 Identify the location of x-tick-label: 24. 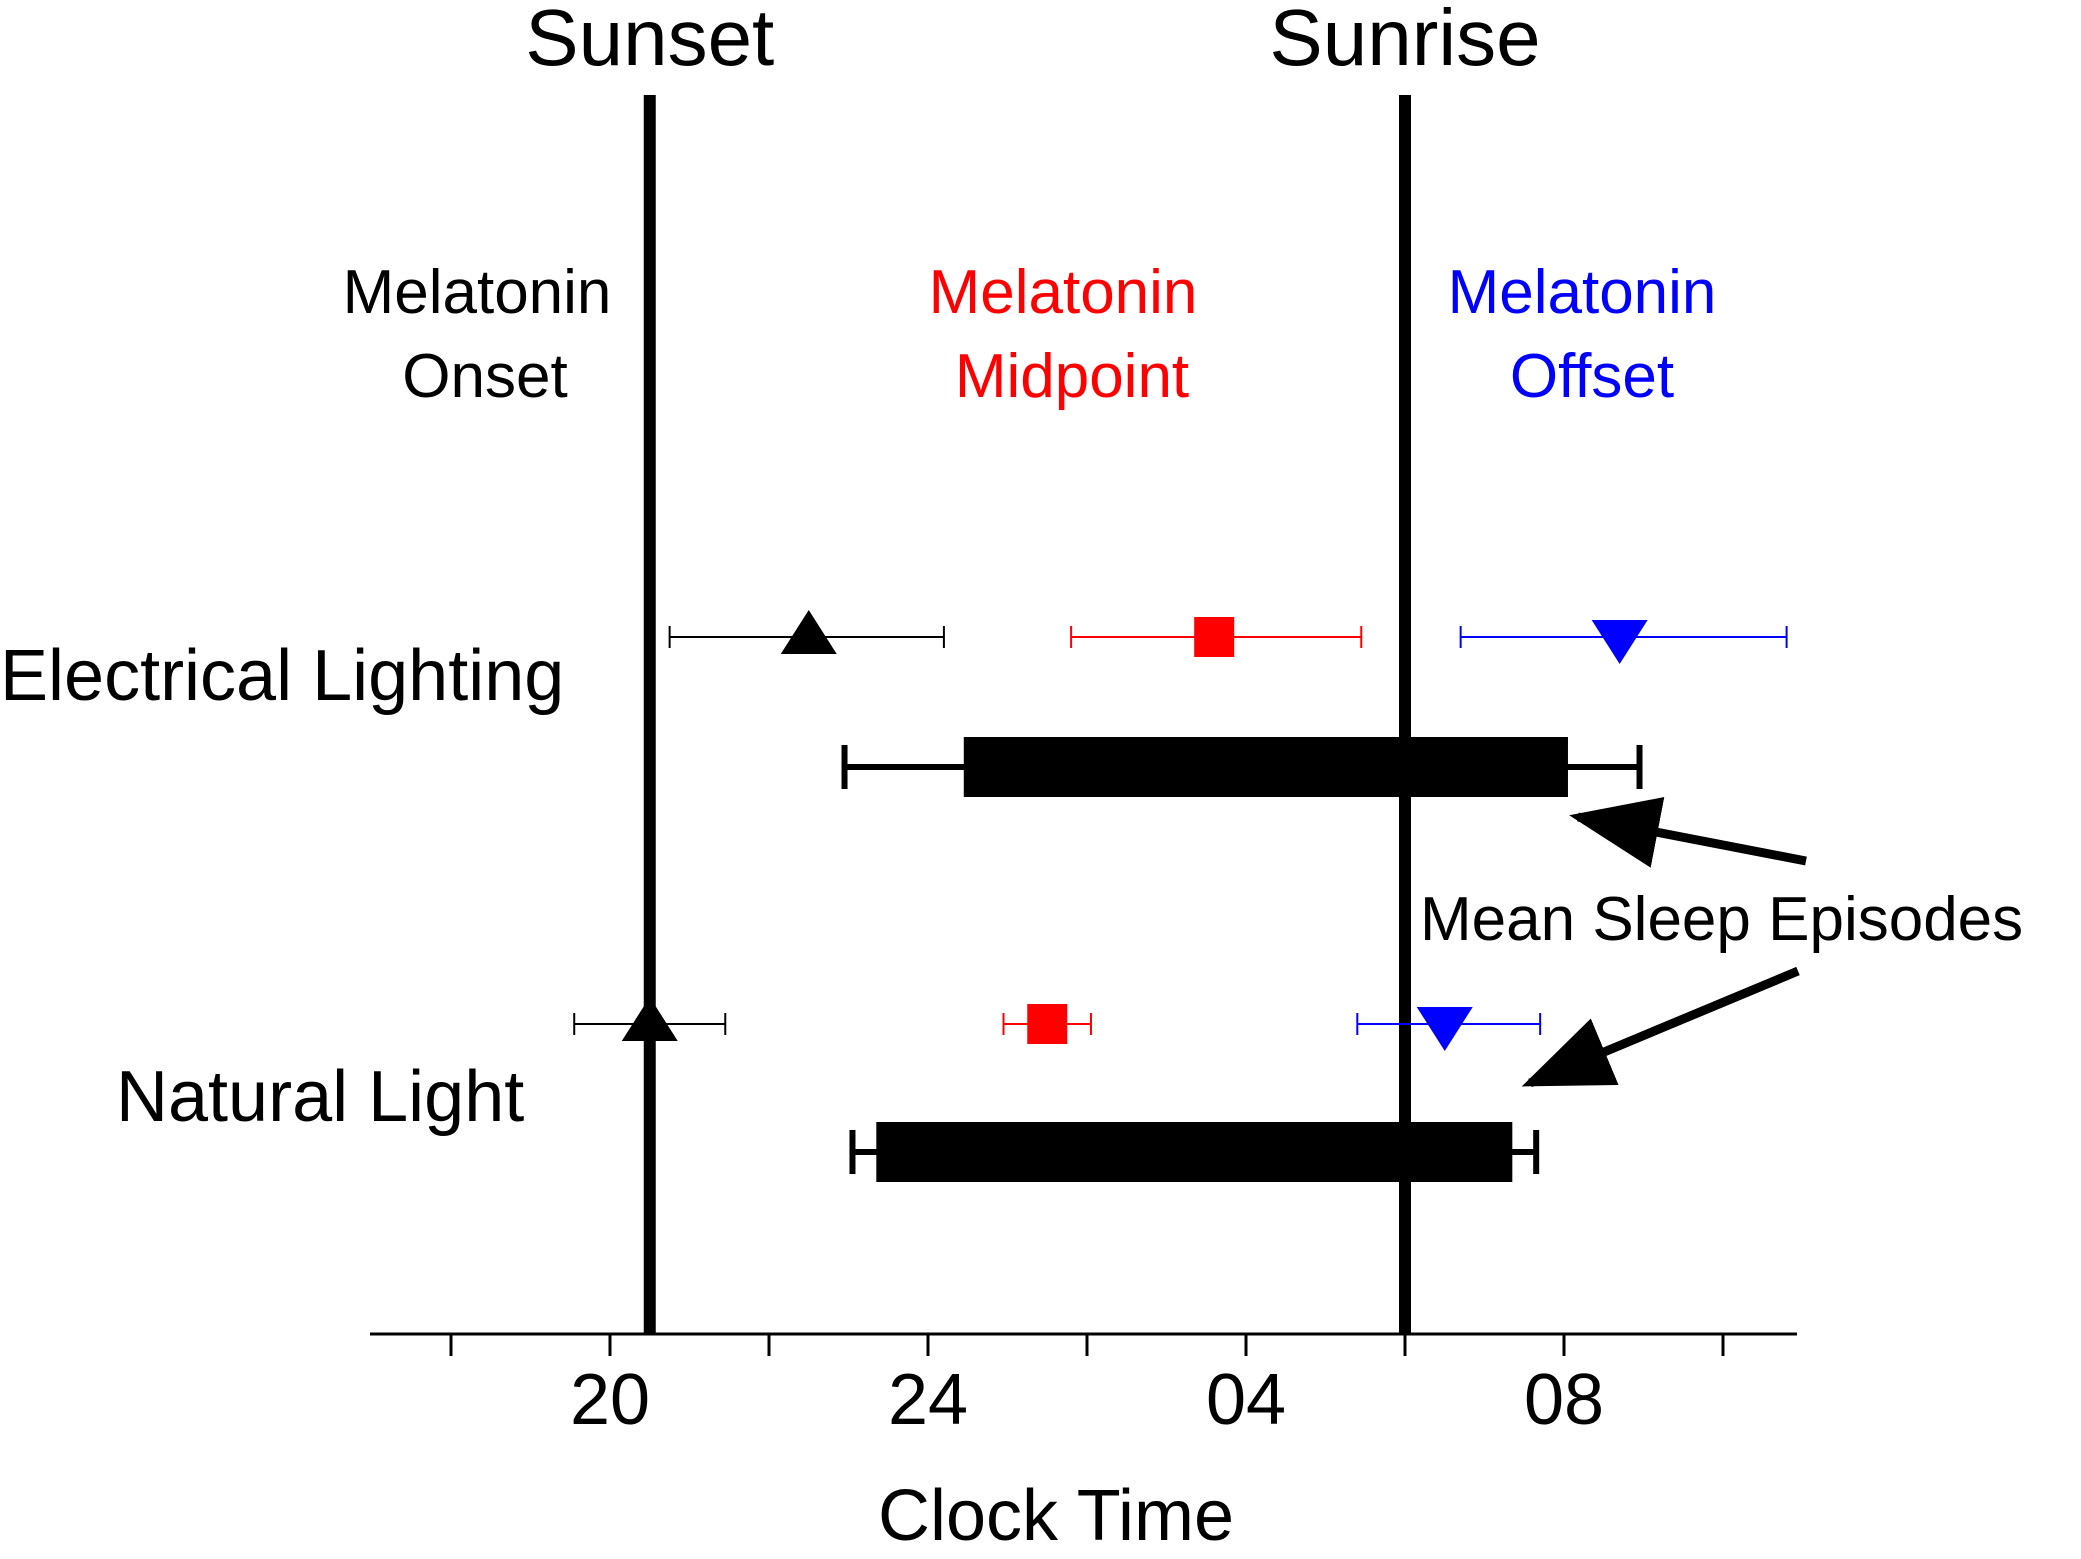
(928, 1400).